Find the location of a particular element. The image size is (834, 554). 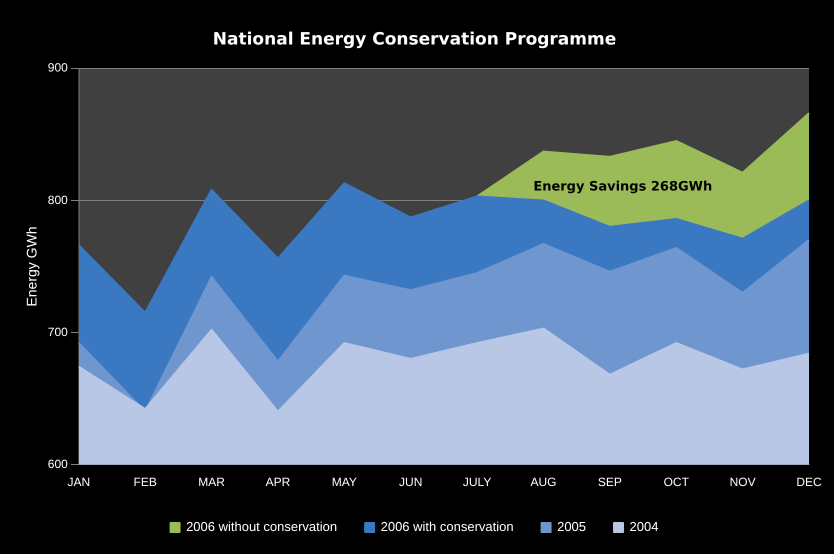

chart-title: National Energy Conservation Programme is located at coordinates (414, 40).